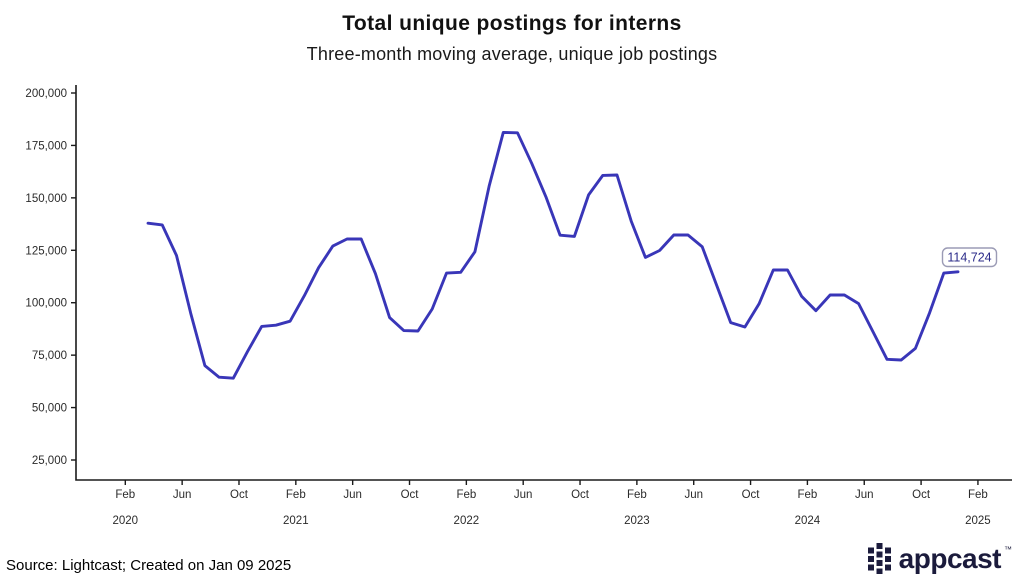 This screenshot has width=1024, height=582. I want to click on annotation-label: 114,724, so click(969, 258).